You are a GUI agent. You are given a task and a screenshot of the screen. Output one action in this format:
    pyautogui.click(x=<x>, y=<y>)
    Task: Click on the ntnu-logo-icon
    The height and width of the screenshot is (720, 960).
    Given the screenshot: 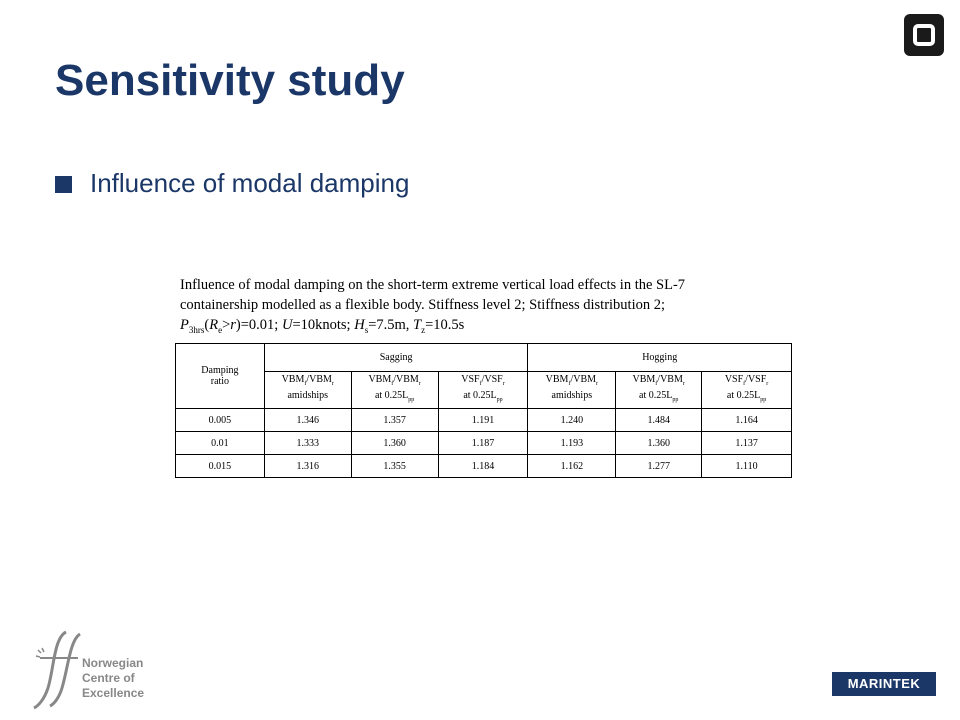 What is the action you would take?
    pyautogui.click(x=924, y=35)
    